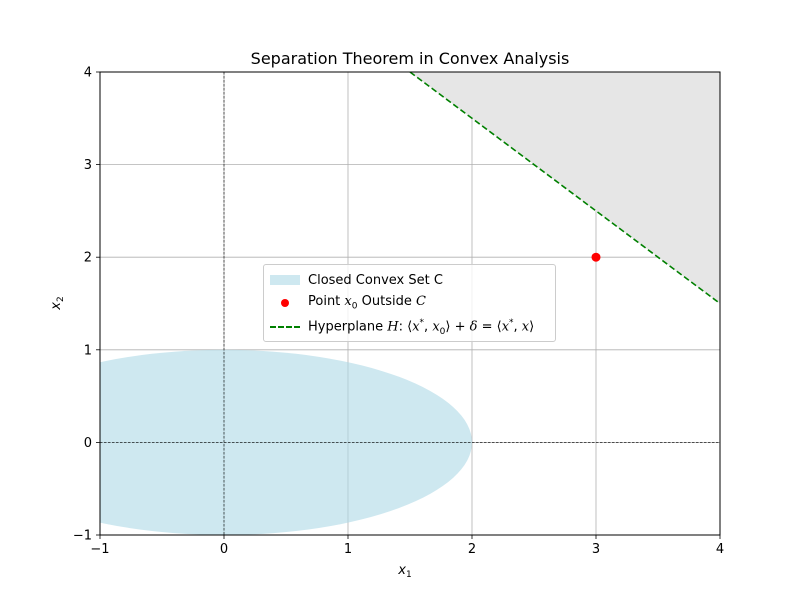  I want to click on legend-swatch-hyperplane, so click(285, 327).